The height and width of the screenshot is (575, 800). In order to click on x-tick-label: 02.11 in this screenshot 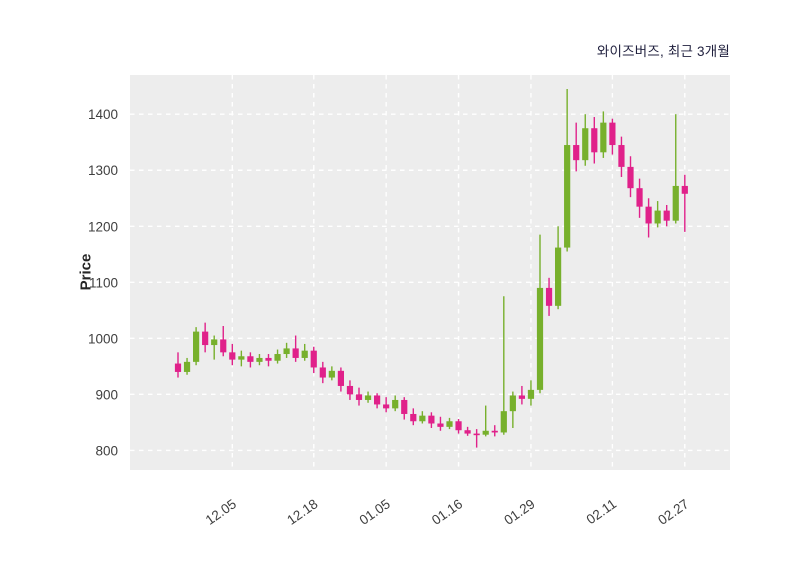, I will do `click(601, 511)`.